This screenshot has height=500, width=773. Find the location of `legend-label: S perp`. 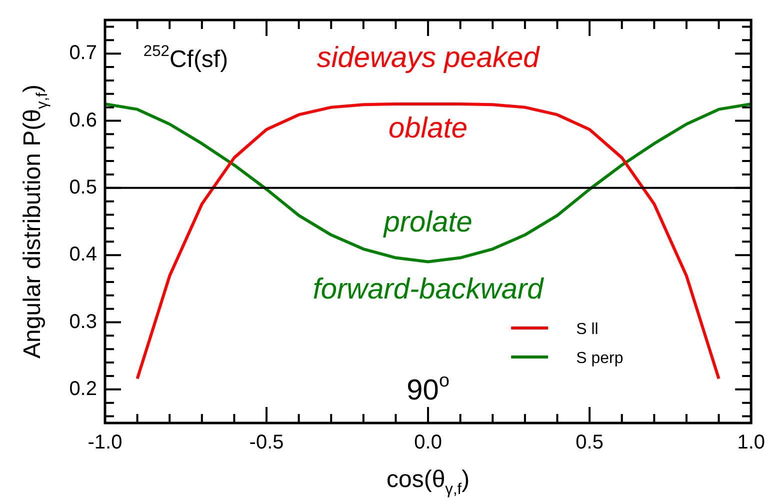

legend-label: S perp is located at coordinates (600, 358).